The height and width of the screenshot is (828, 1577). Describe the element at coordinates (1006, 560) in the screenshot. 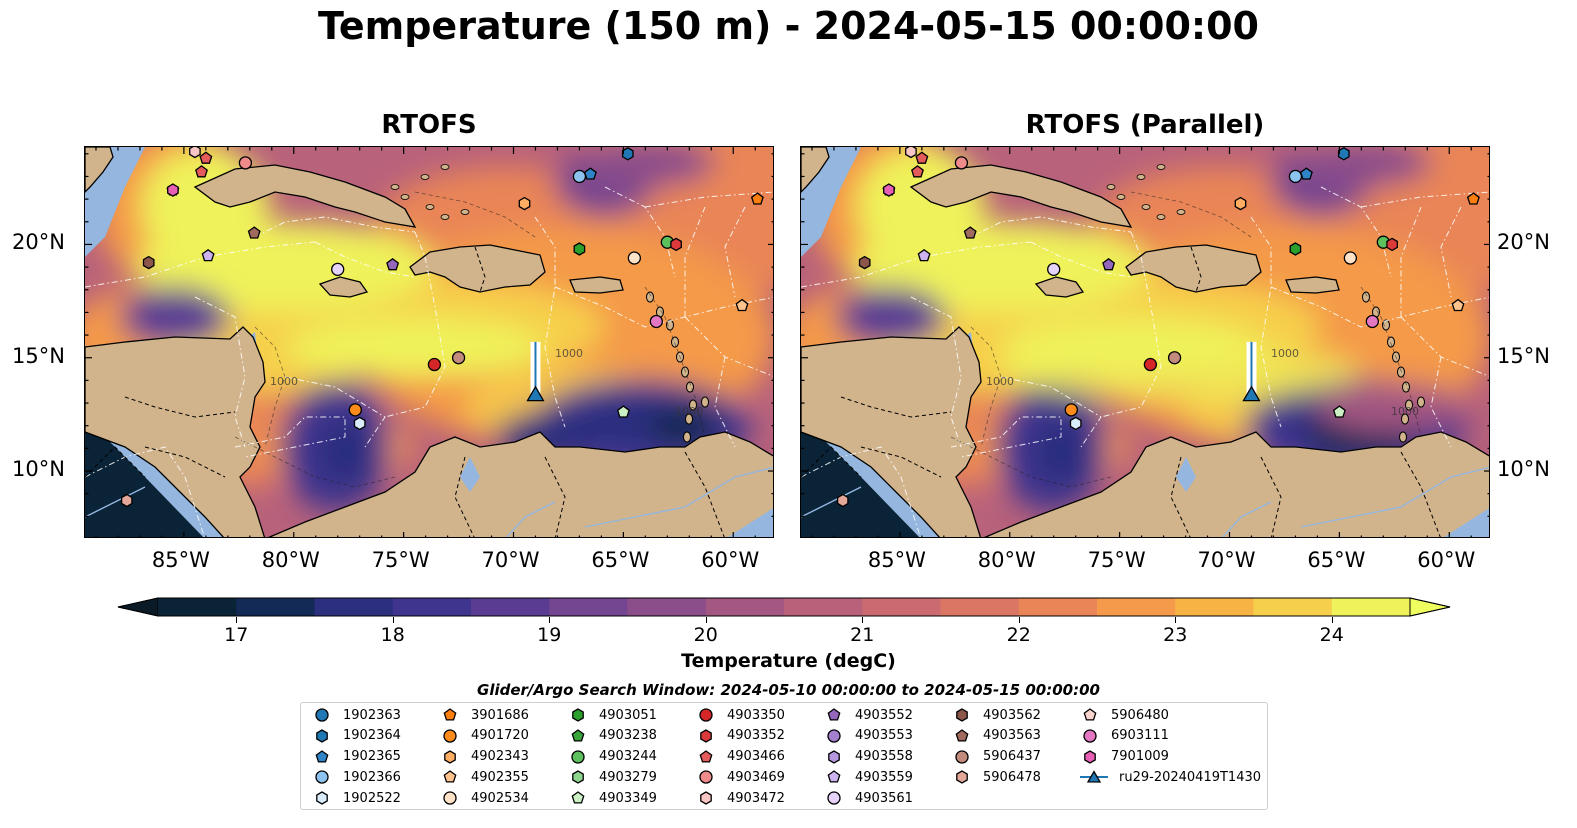

I see `lon-tick-label: 80°W` at that location.